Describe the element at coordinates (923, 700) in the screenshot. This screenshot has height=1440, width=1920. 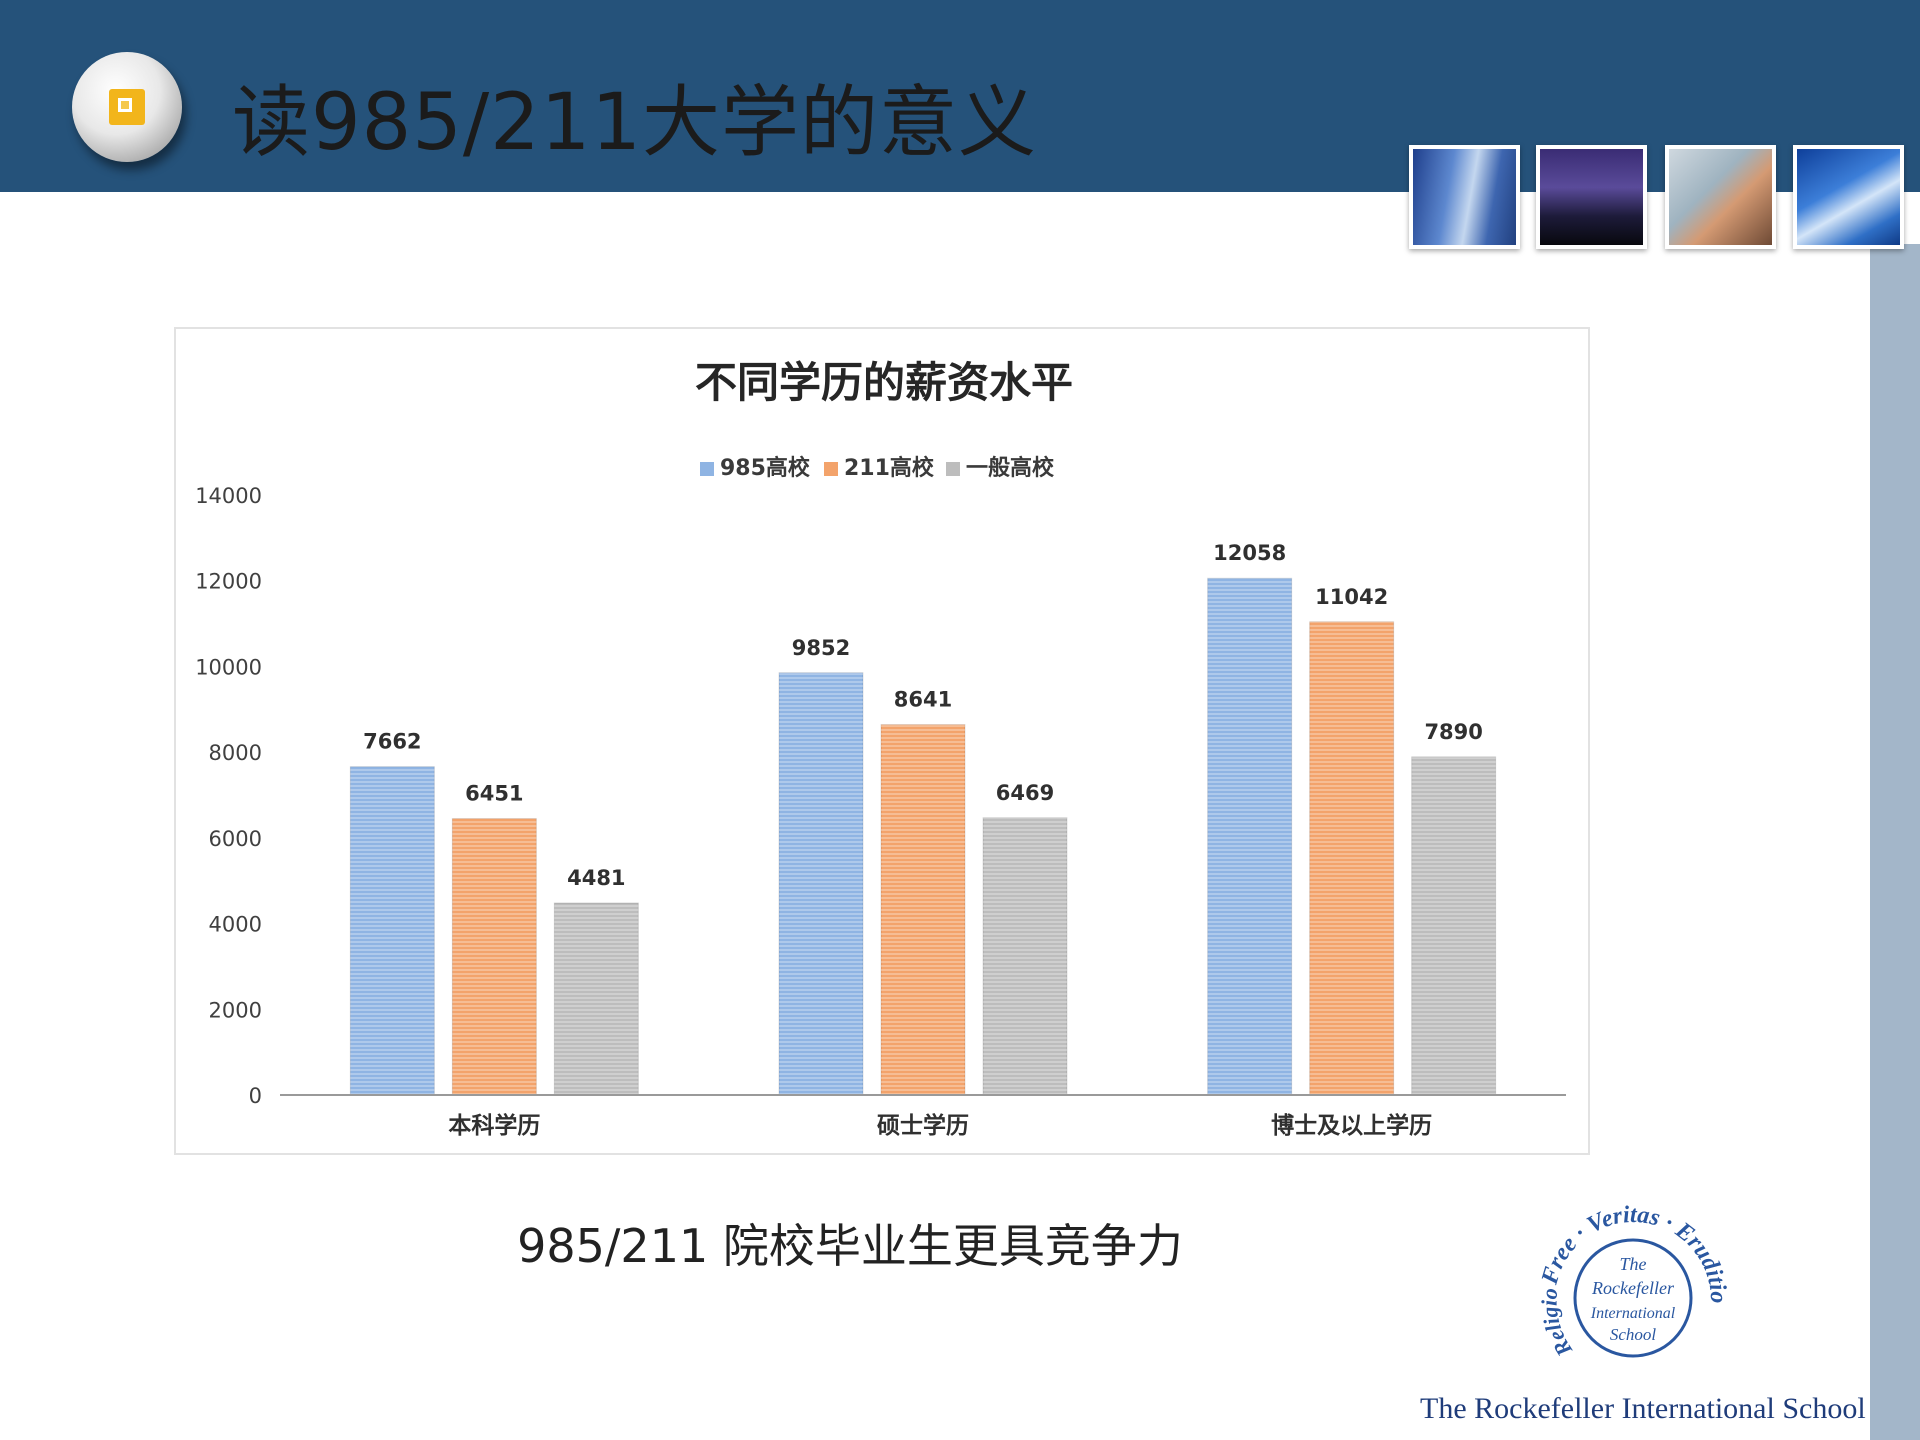
I see `data-label-1-1: 8641` at that location.